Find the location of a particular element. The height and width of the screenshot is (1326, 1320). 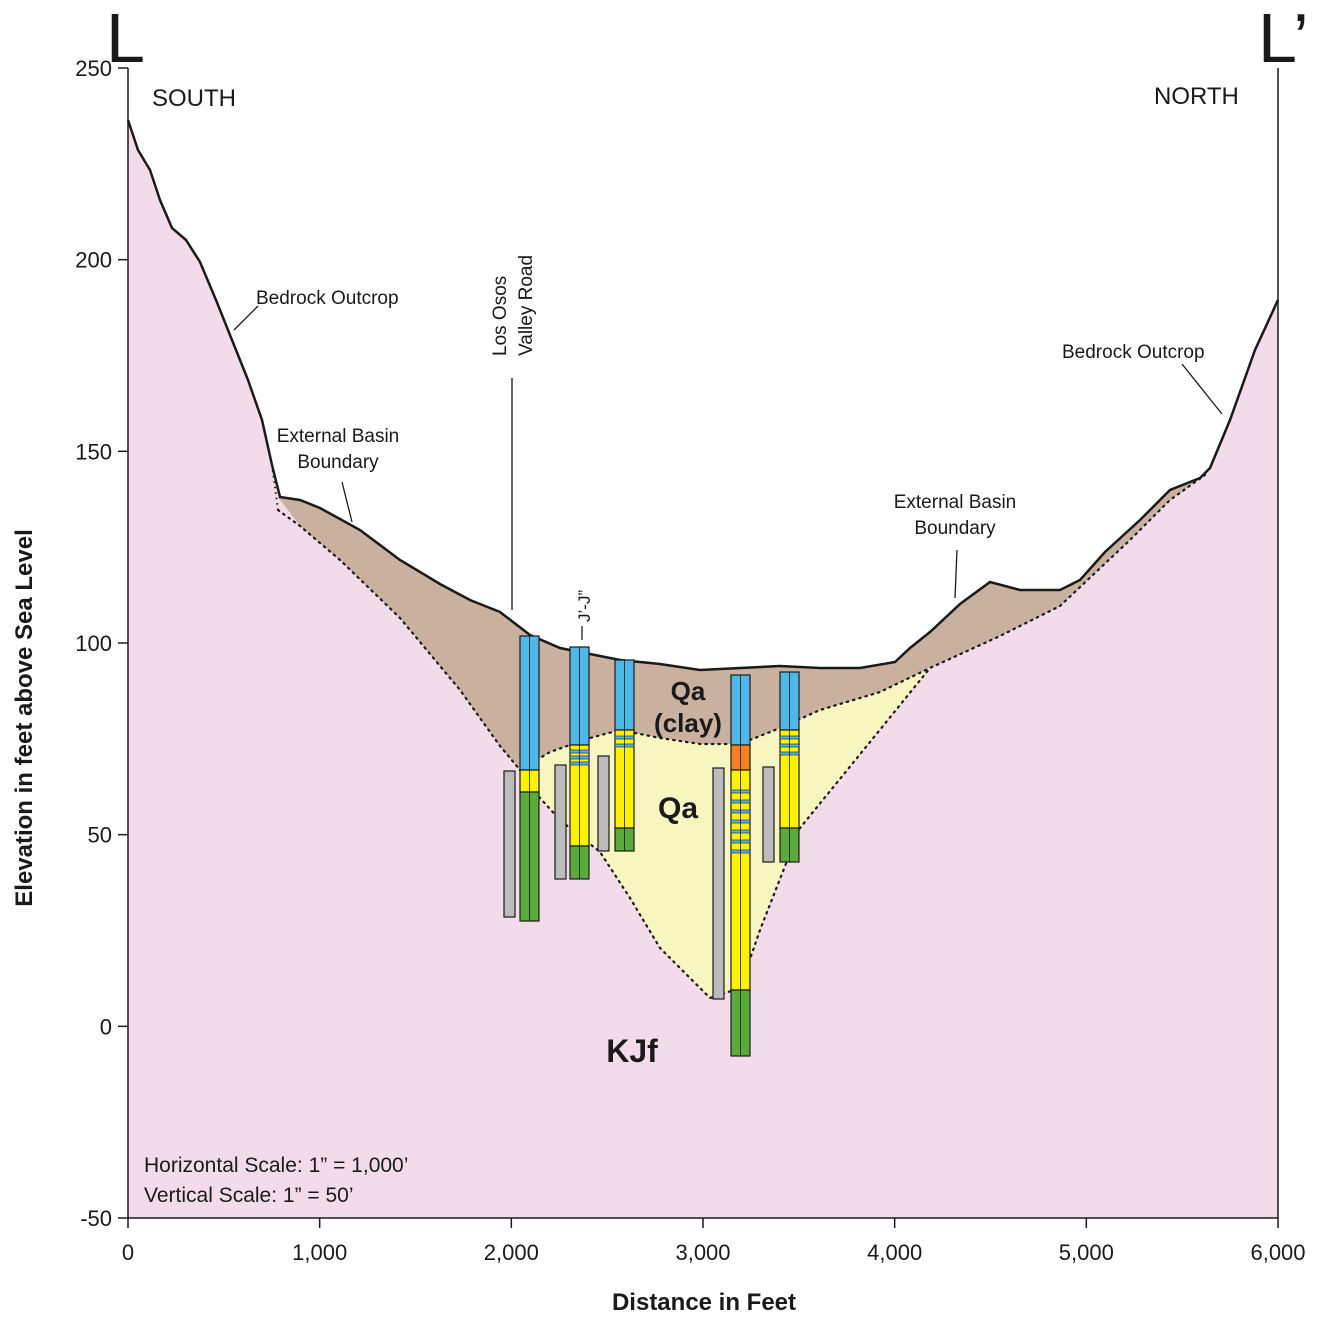

leader-ebb-left is located at coordinates (347, 502).